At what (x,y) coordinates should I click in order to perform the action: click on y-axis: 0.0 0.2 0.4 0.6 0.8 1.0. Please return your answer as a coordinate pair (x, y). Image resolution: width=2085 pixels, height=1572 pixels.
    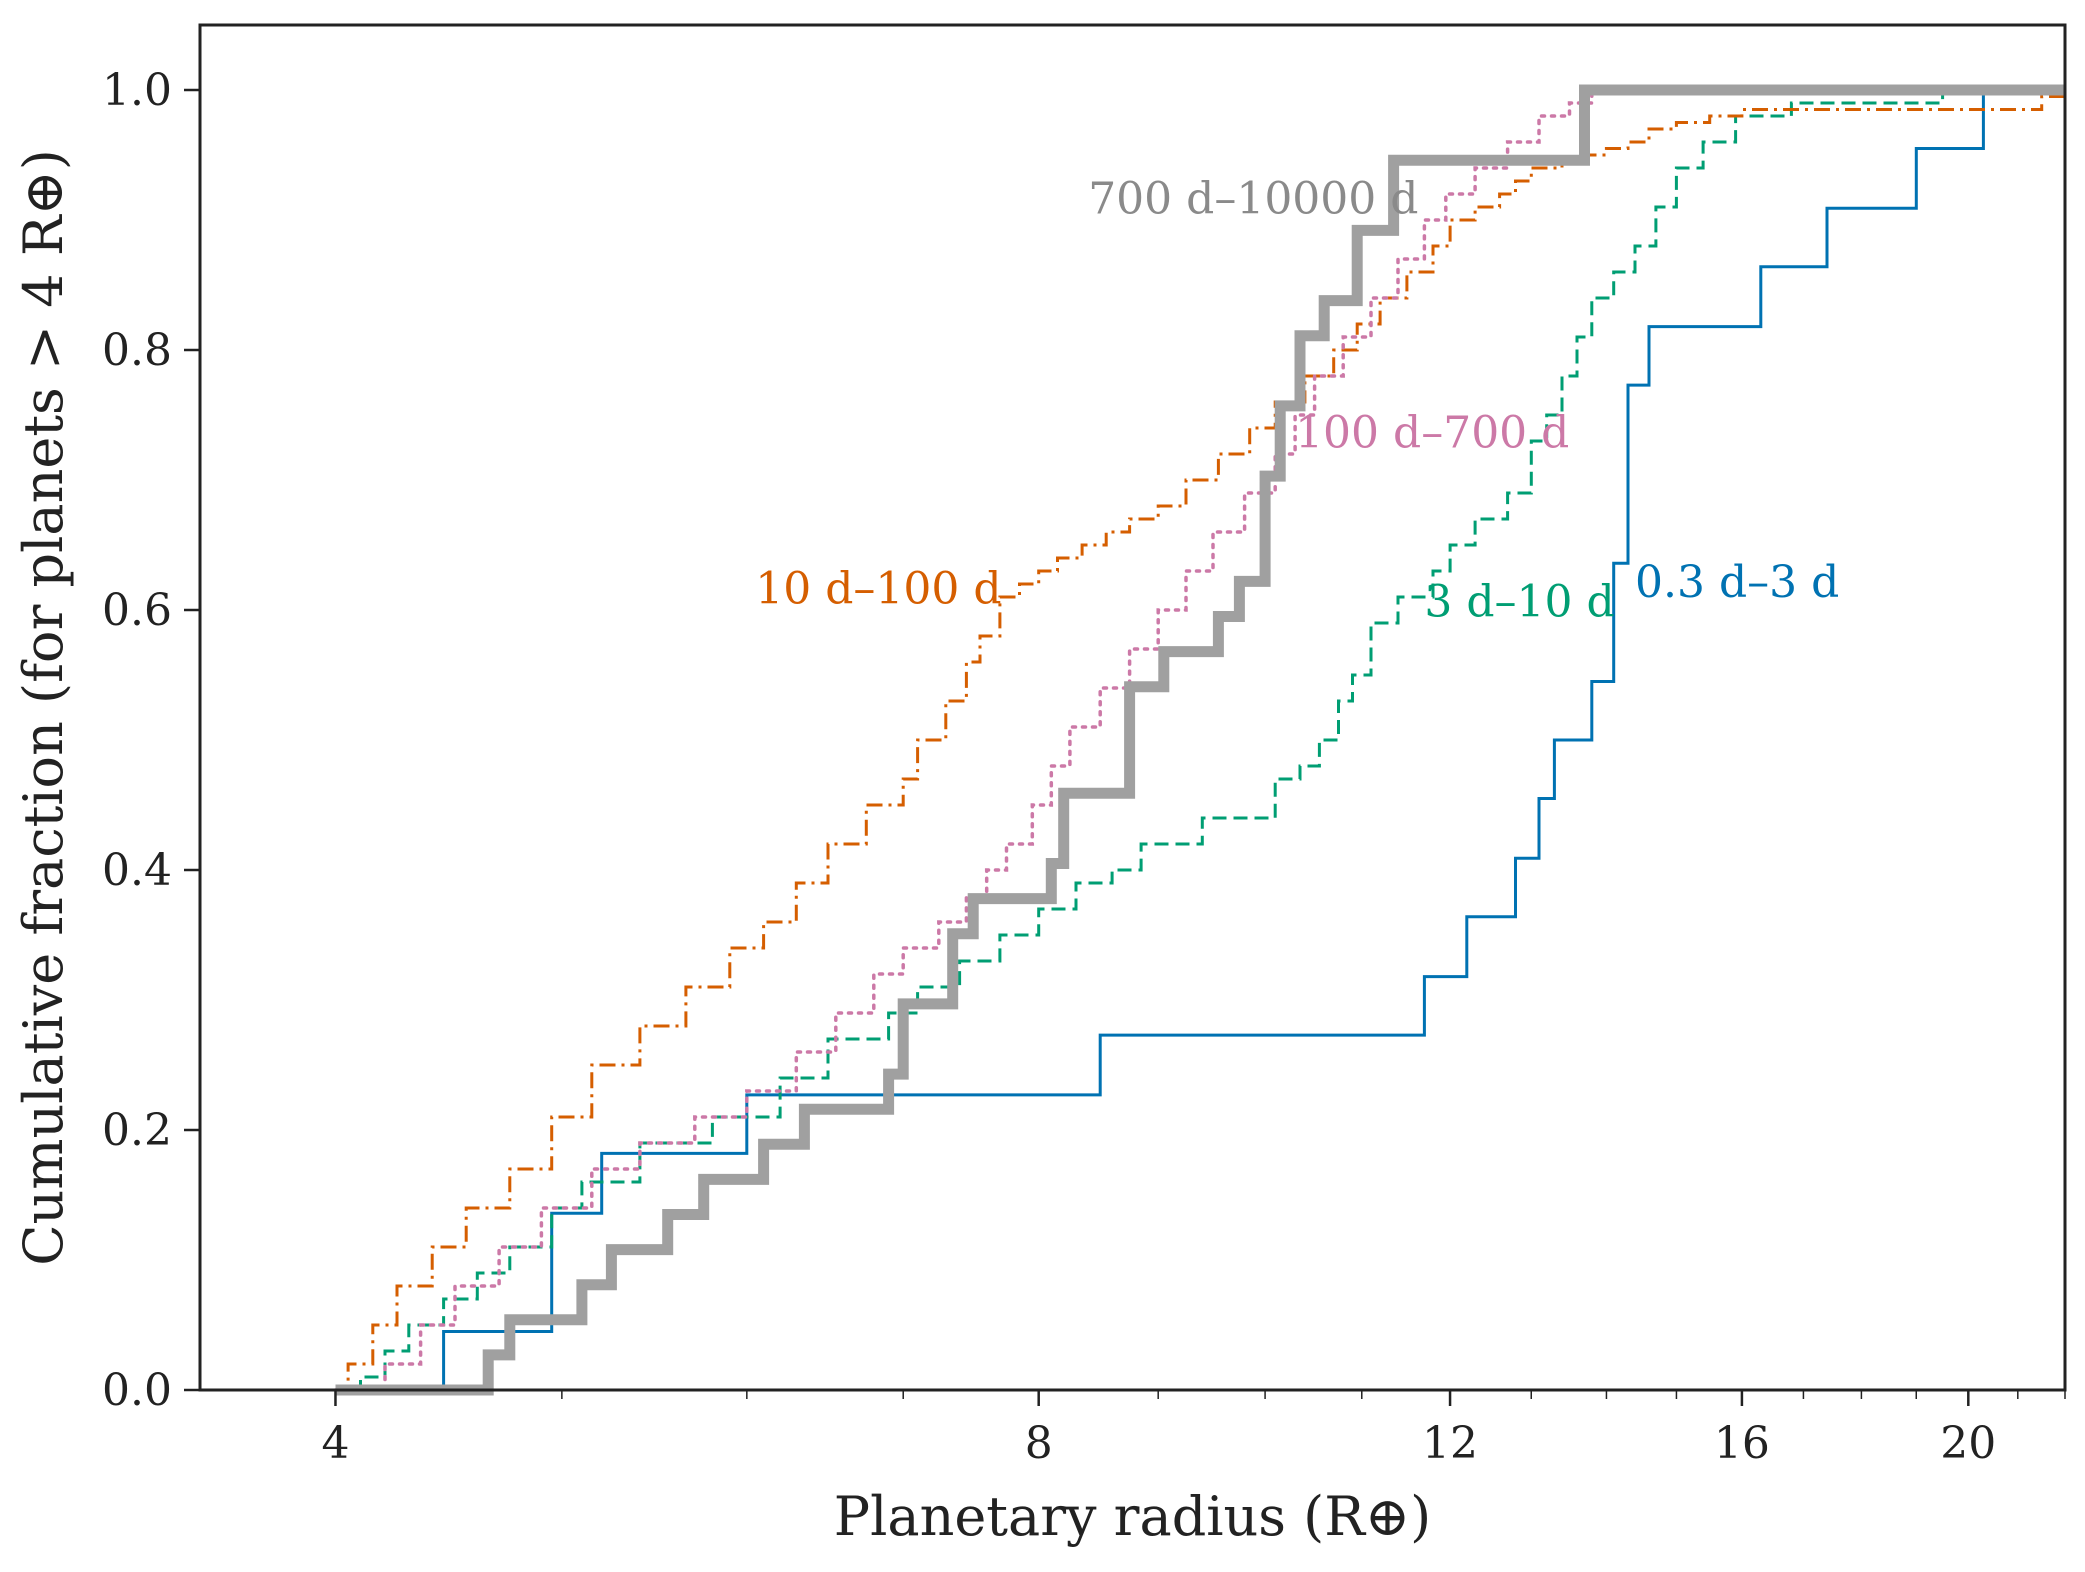
    Looking at the image, I should click on (151, 740).